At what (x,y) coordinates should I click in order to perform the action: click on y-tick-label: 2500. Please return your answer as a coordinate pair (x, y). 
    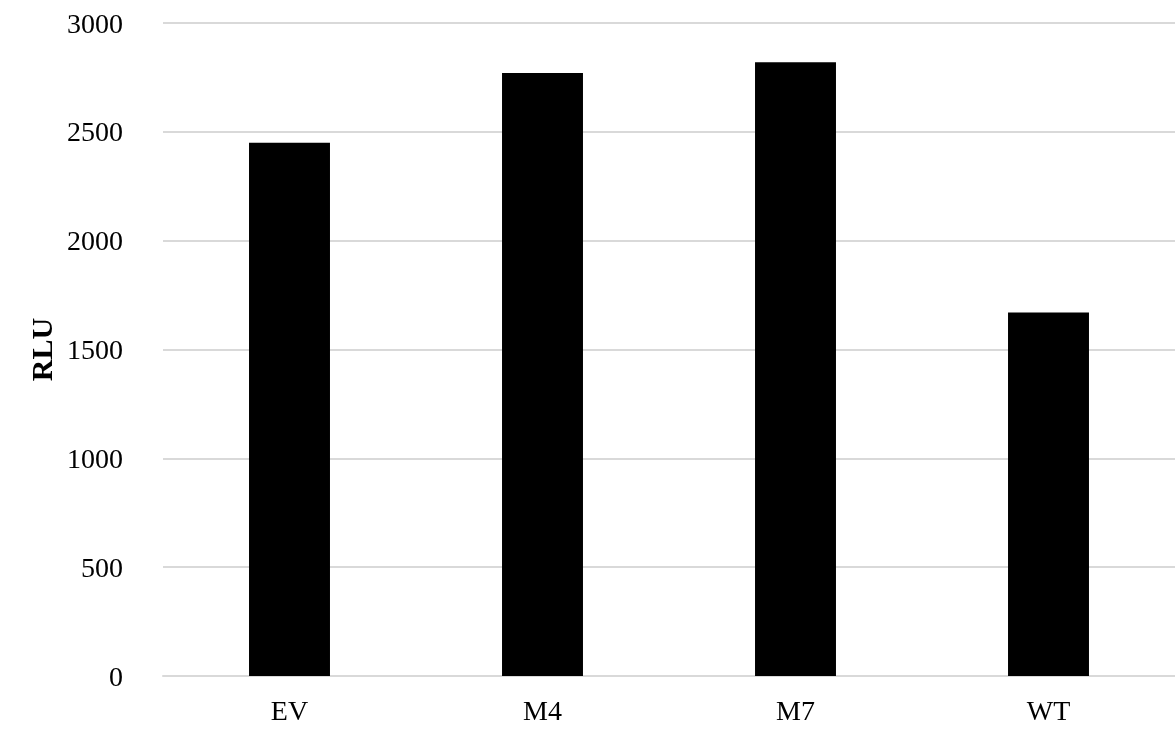
    Looking at the image, I should click on (95, 132).